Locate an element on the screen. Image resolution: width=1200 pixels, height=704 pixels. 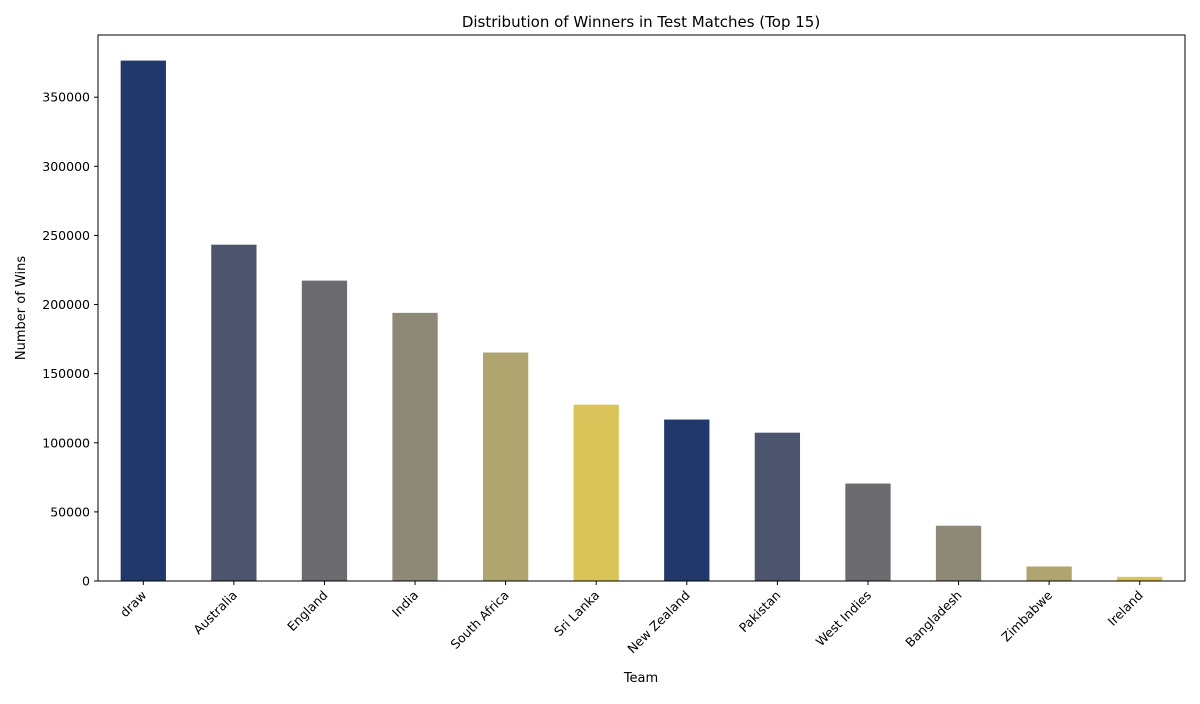
x-tick-label: Ireland is located at coordinates (1125, 608).